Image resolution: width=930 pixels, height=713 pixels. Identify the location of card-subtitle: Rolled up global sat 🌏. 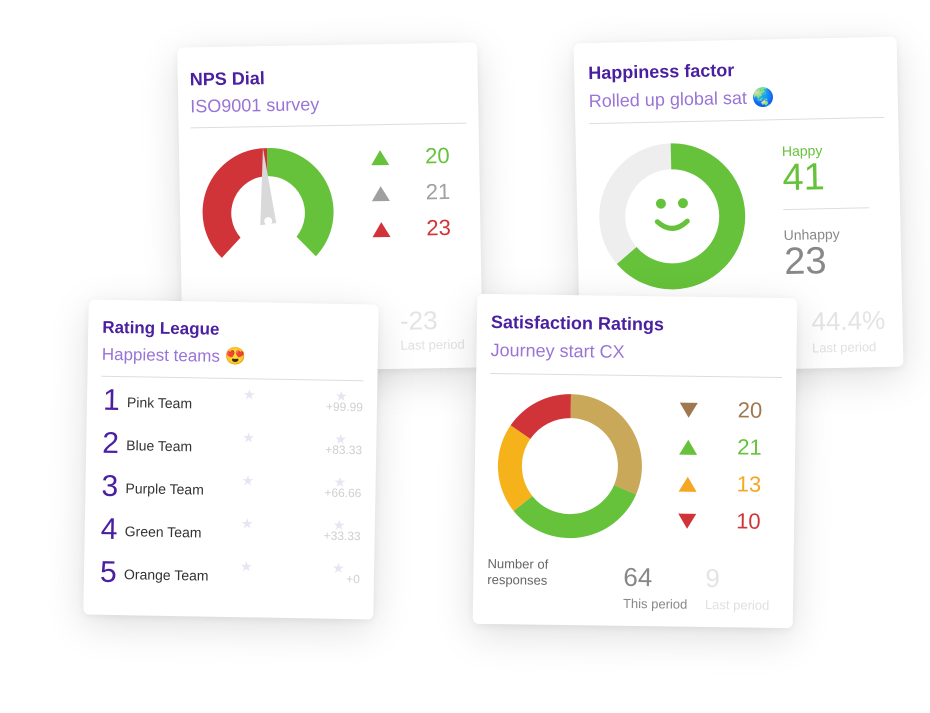
(681, 99).